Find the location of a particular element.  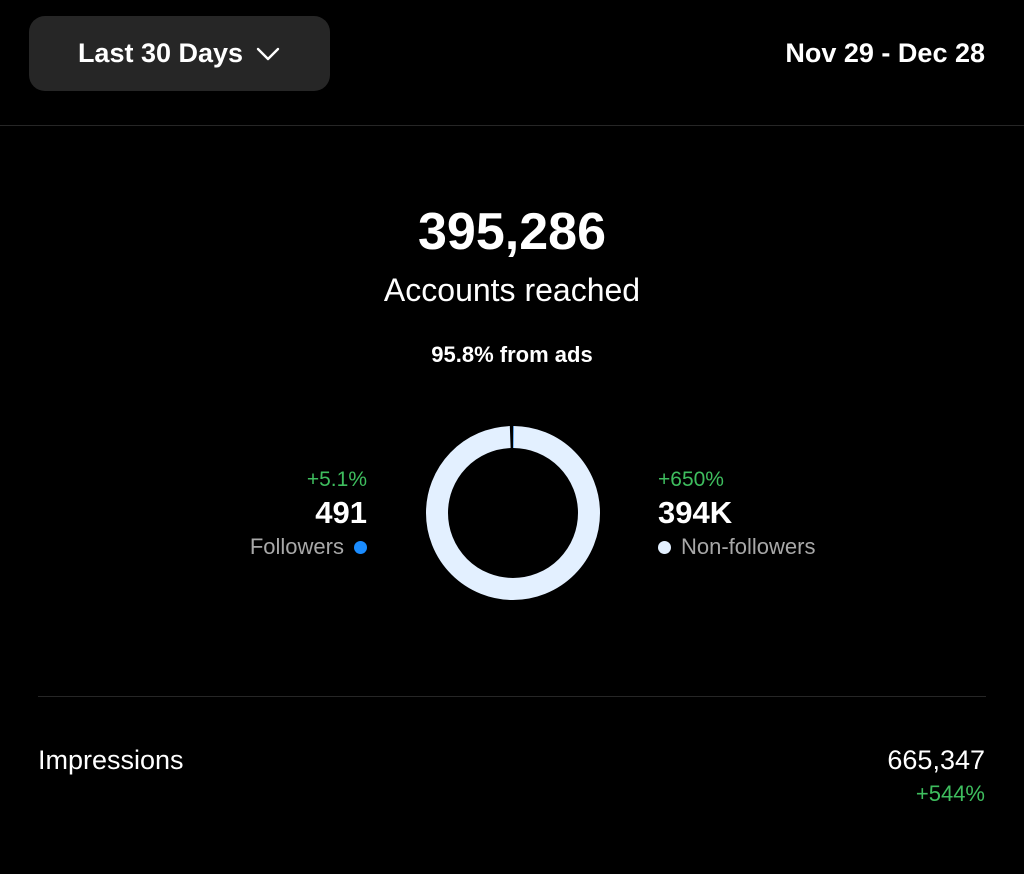

non-followers-delta: +650% is located at coordinates (691, 479).